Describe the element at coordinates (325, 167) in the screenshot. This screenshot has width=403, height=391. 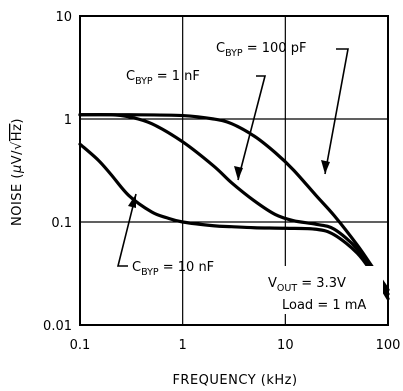
I see `arrowhead-100pf` at that location.